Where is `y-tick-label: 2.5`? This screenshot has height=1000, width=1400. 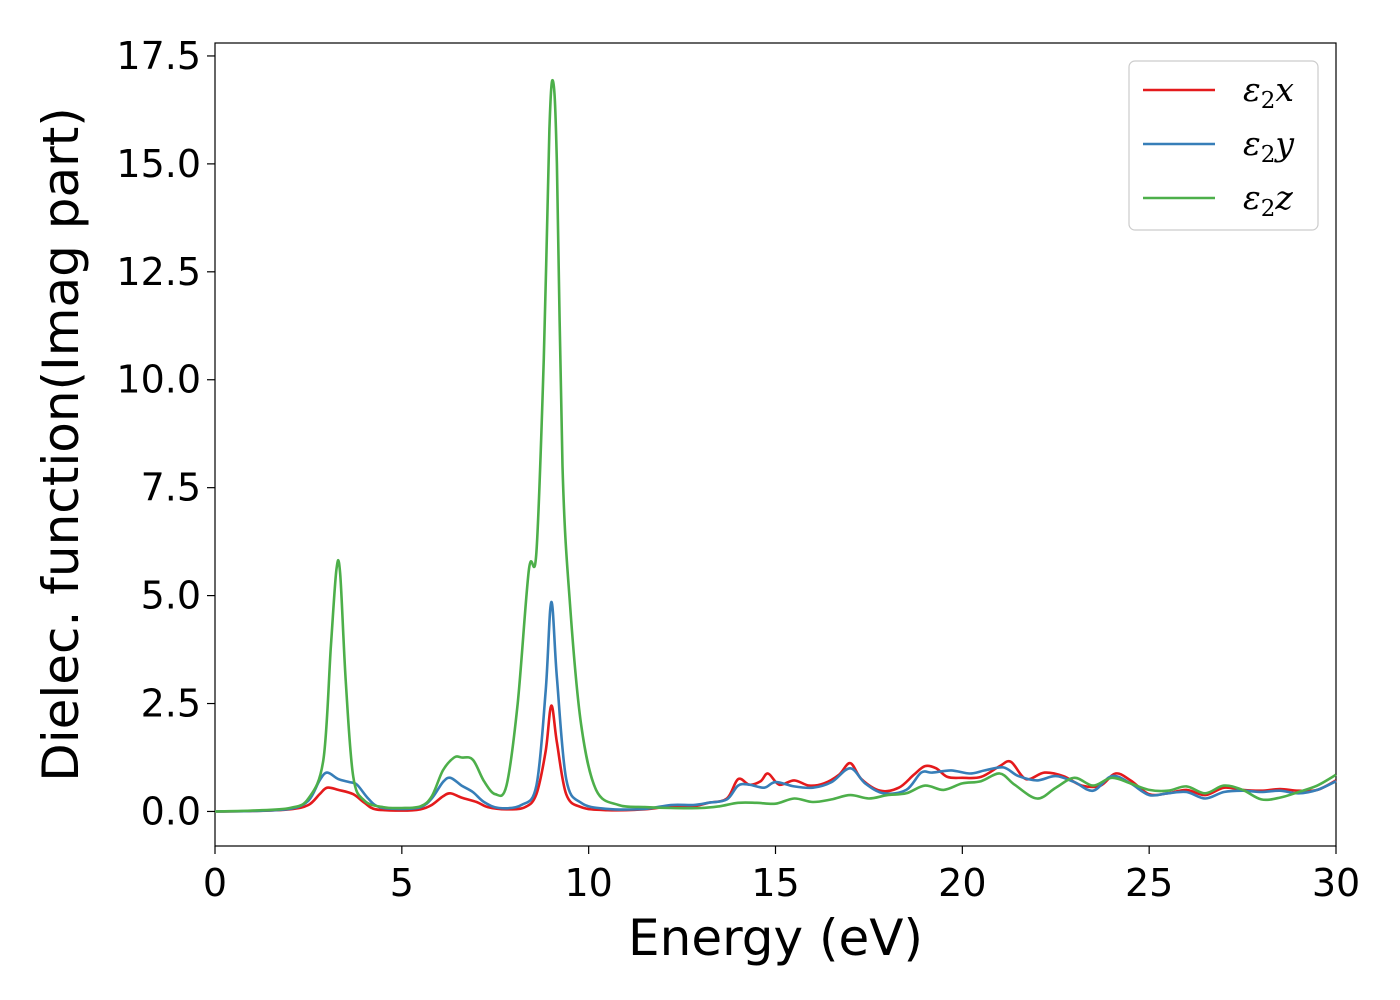 y-tick-label: 2.5 is located at coordinates (171, 704).